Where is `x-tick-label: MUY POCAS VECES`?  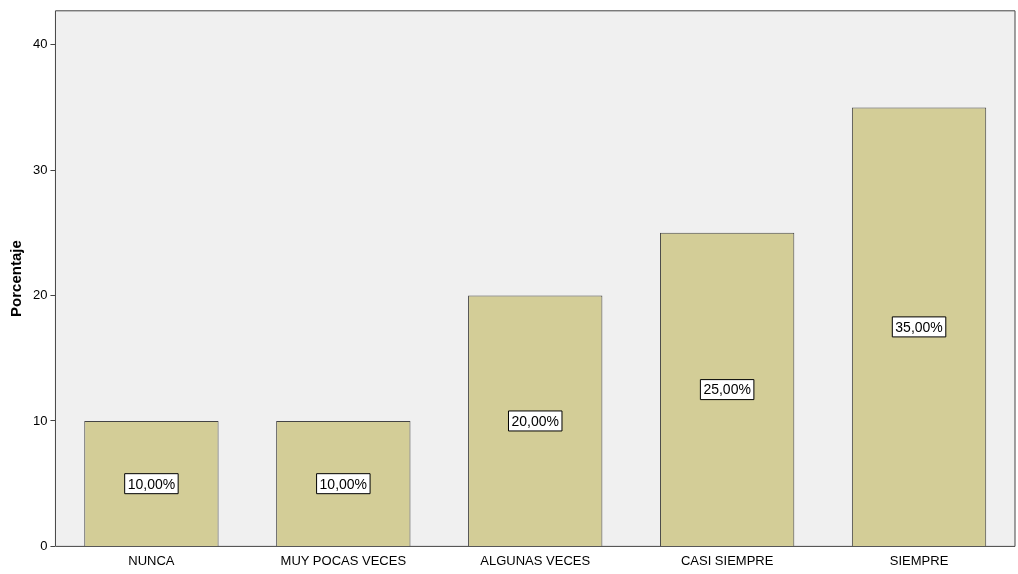 x-tick-label: MUY POCAS VECES is located at coordinates (343, 560).